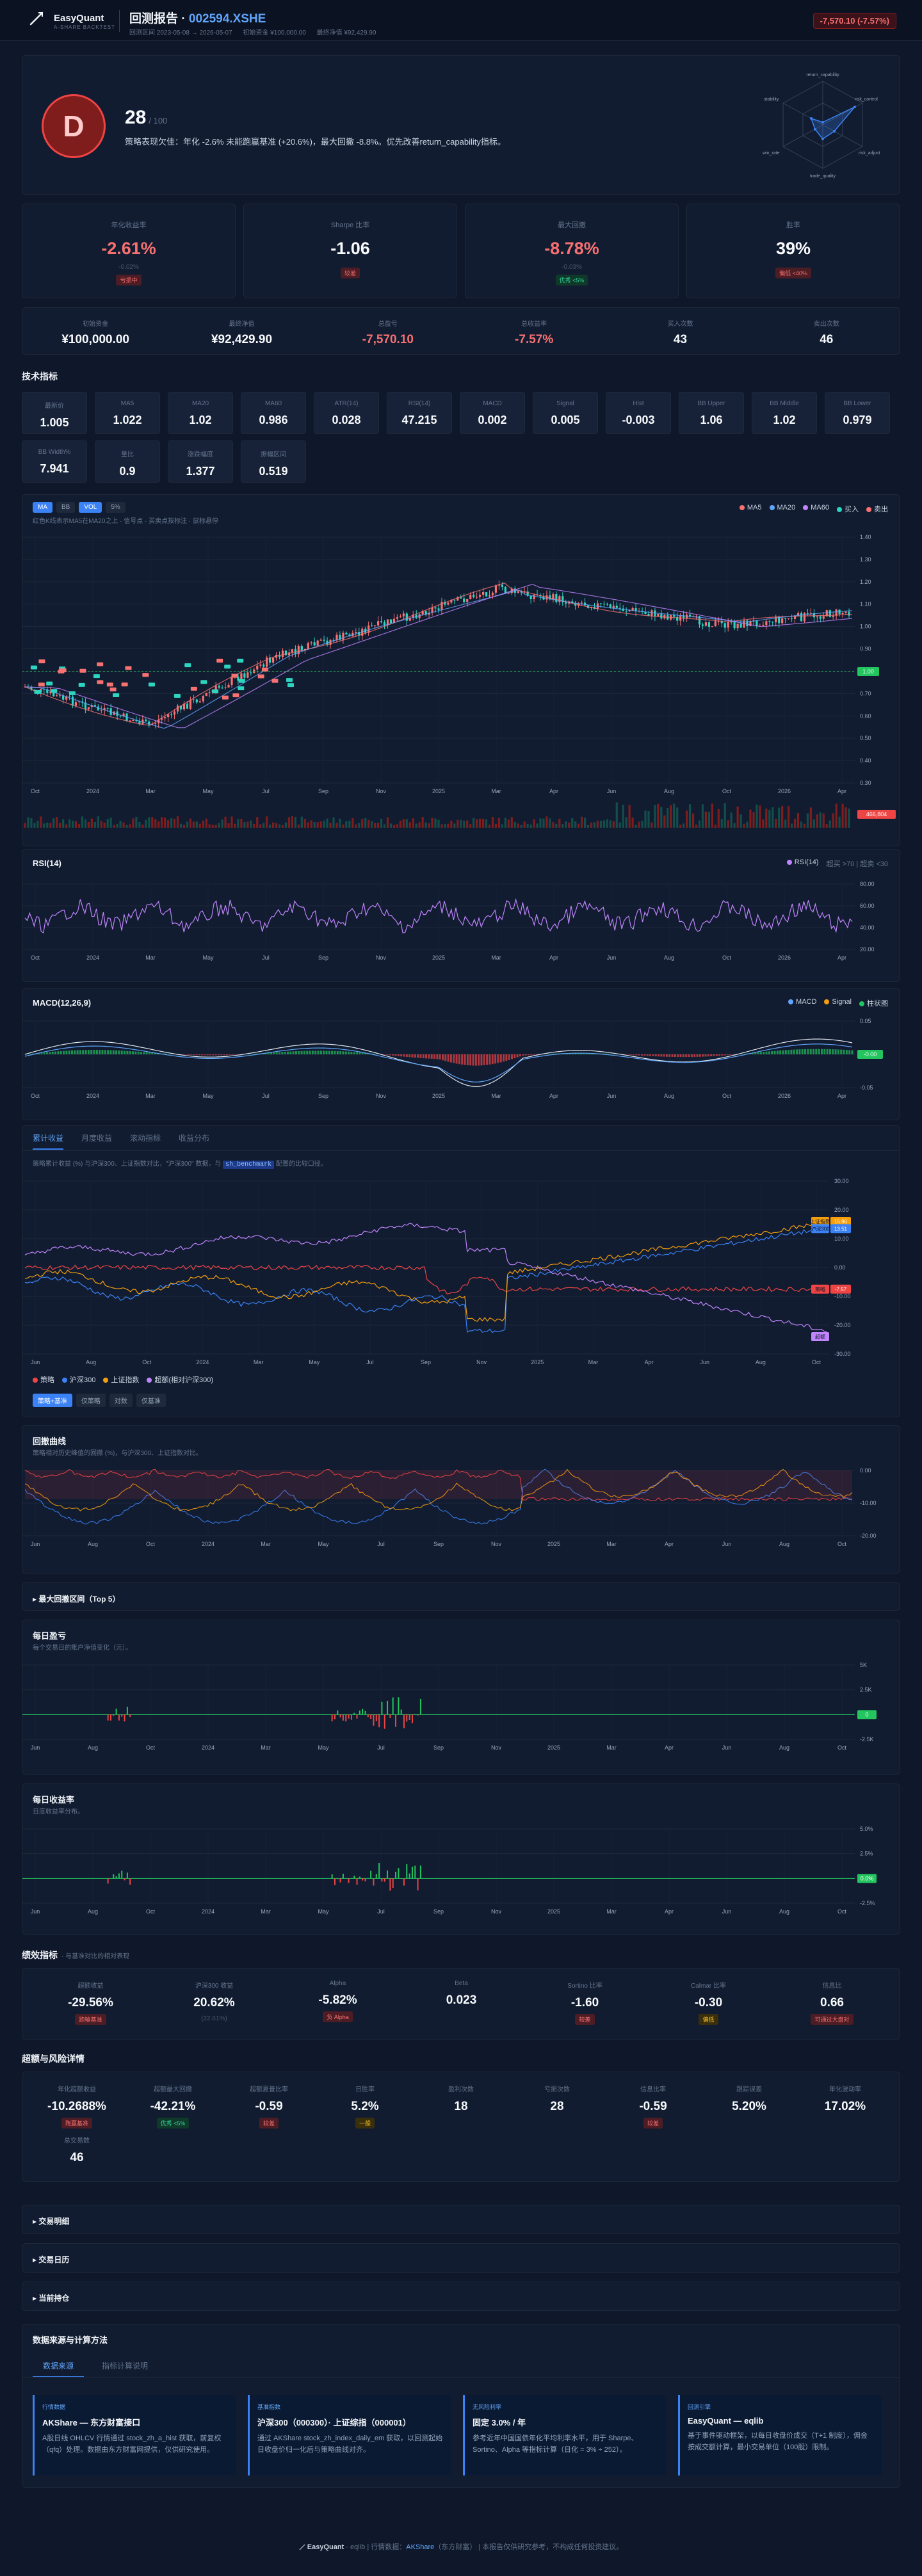 Image resolution: width=922 pixels, height=2576 pixels. What do you see at coordinates (461, 2296) in the screenshot?
I see `positions-toggle: ▸ 当前持仓` at bounding box center [461, 2296].